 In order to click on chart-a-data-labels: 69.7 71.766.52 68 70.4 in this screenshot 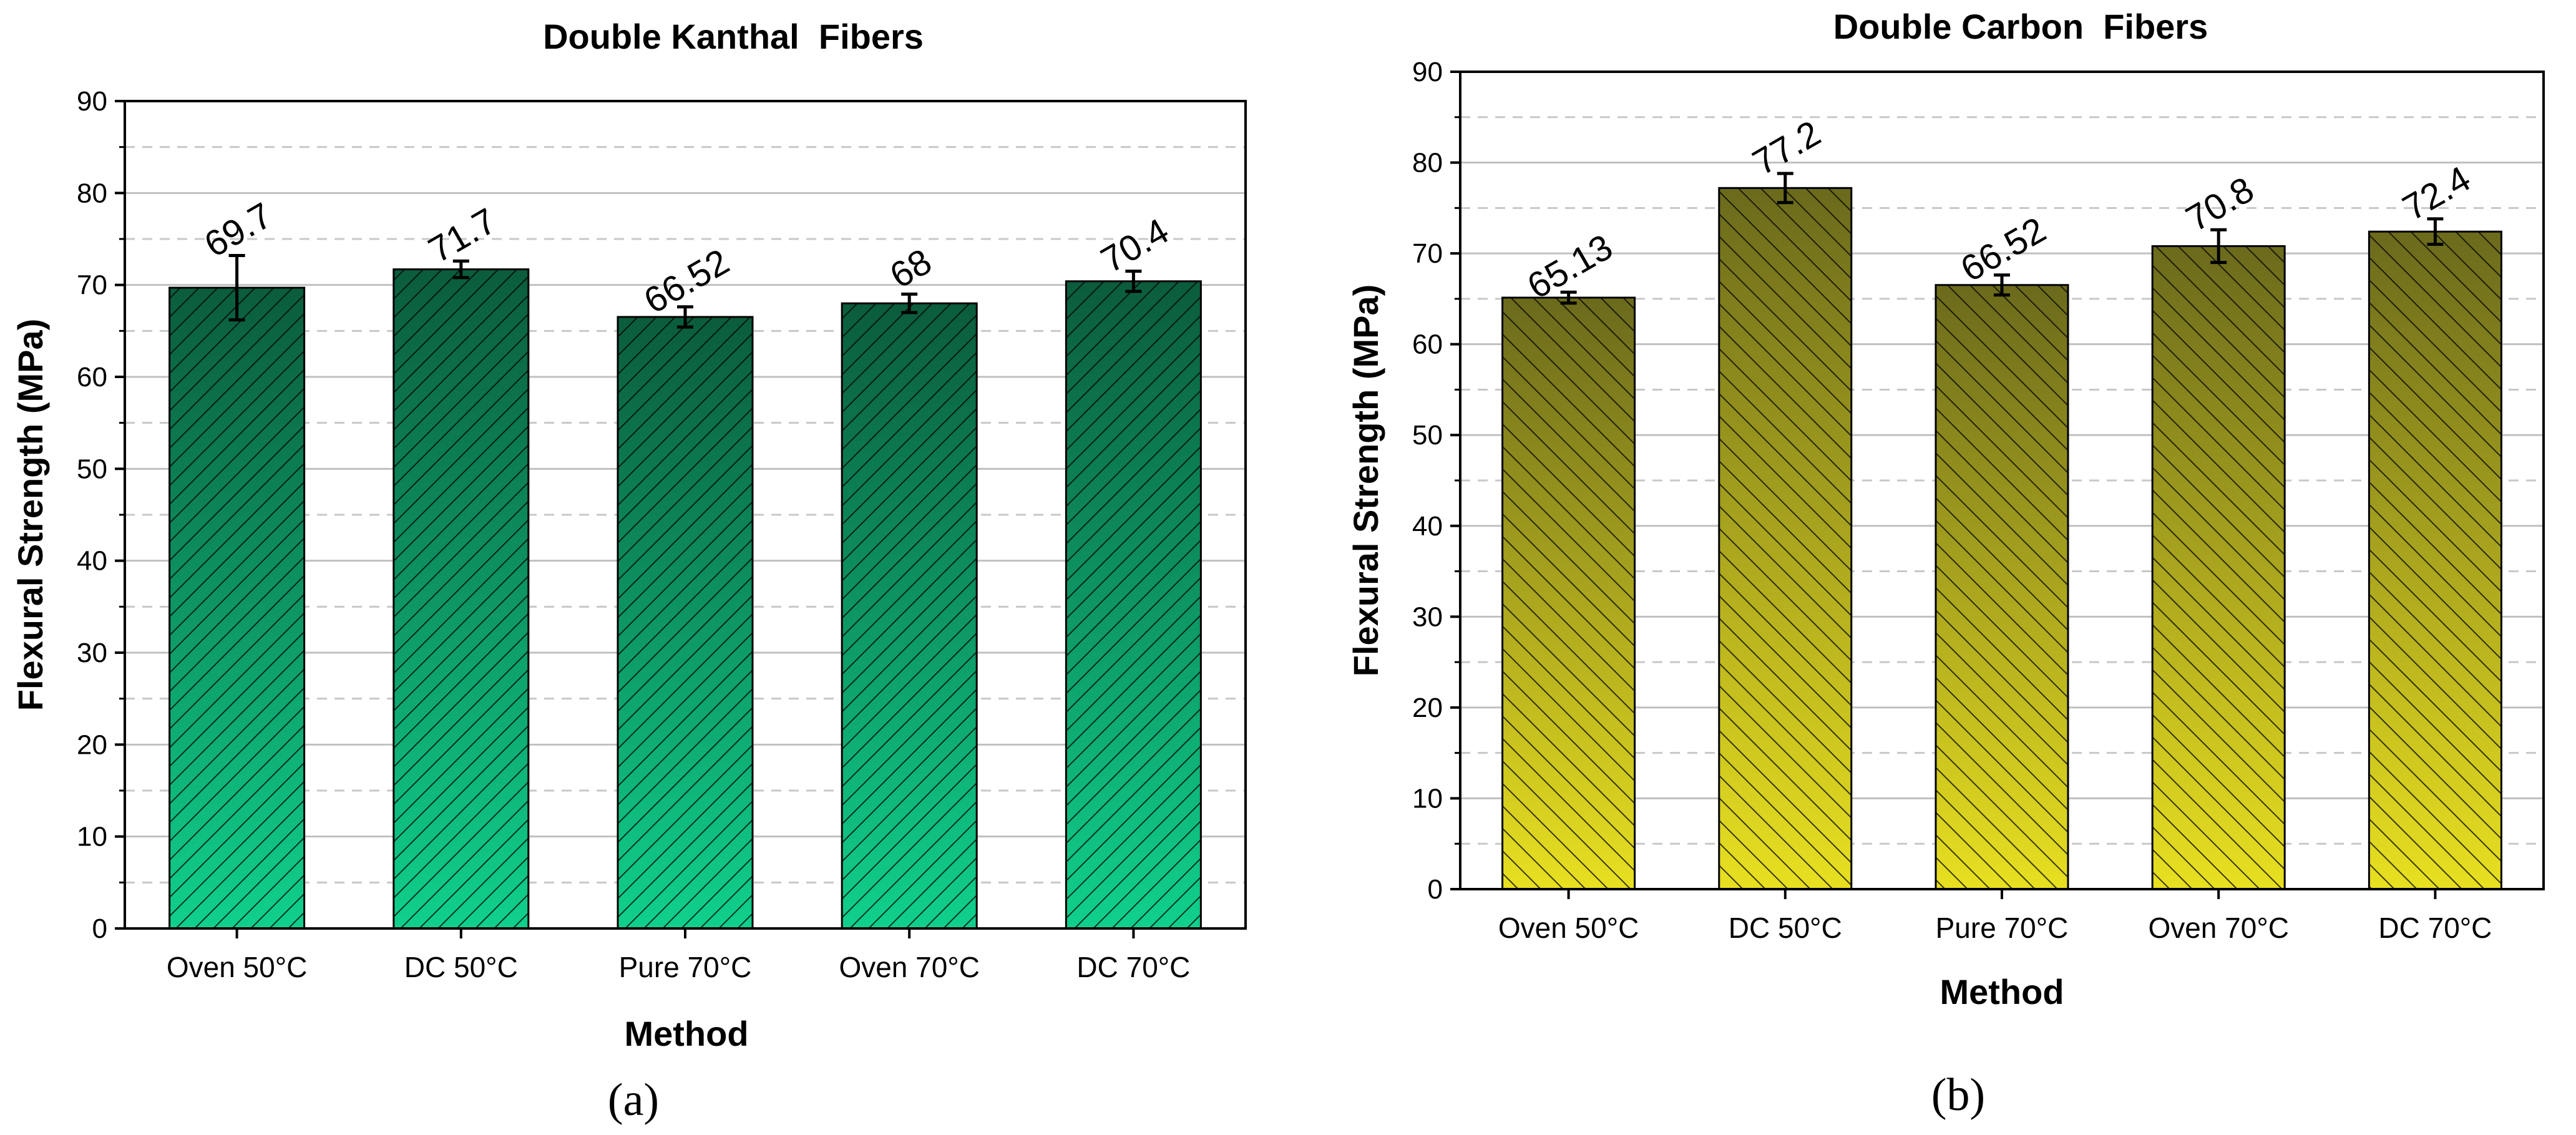, I will do `click(687, 258)`.